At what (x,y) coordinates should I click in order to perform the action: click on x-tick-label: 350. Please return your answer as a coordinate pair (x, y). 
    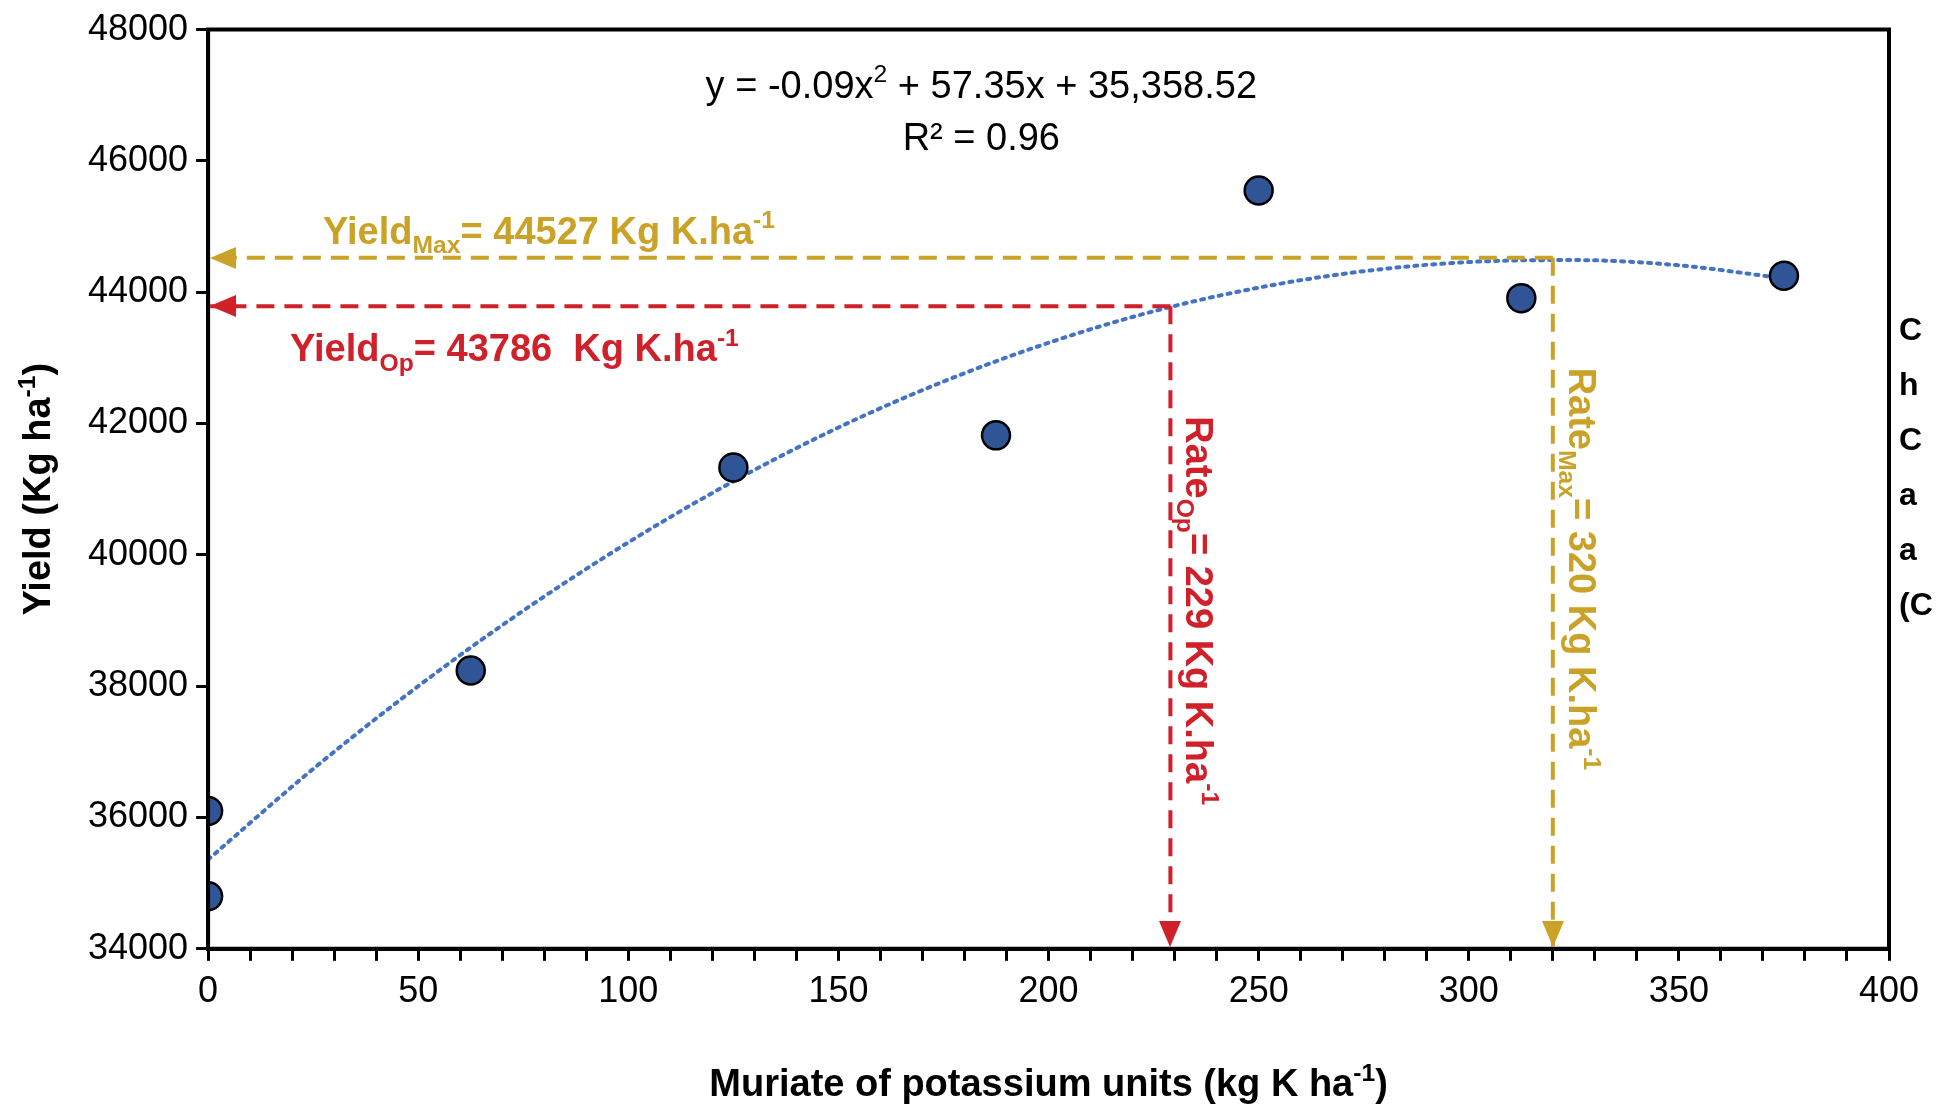
    Looking at the image, I should click on (1678, 990).